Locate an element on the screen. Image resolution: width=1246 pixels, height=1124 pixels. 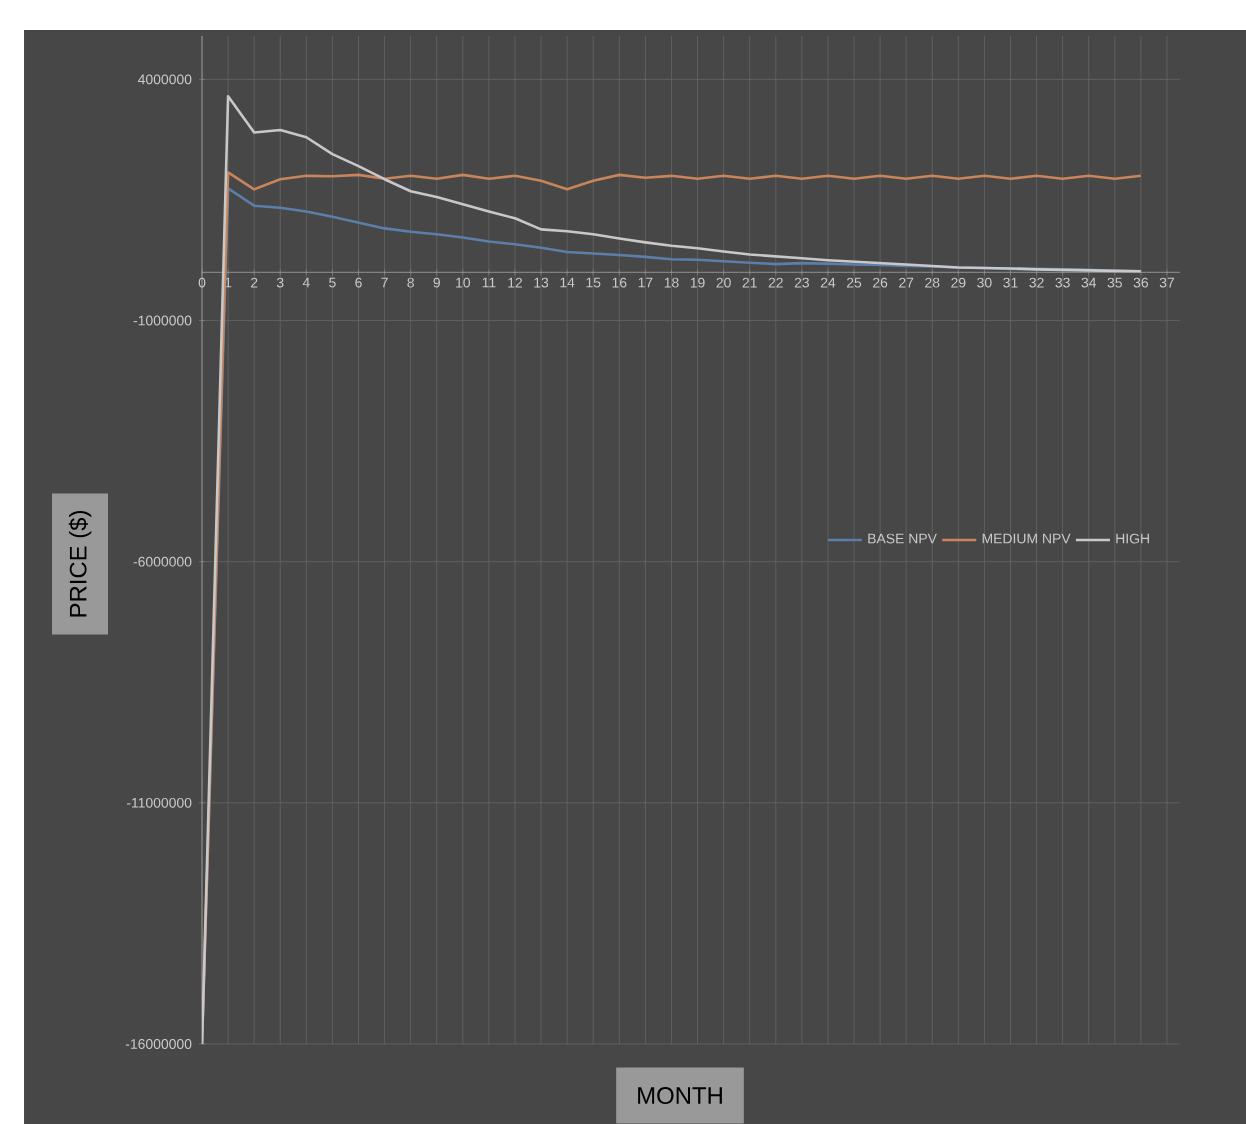
y-axis-title: PRICE ($) is located at coordinates (80, 564).